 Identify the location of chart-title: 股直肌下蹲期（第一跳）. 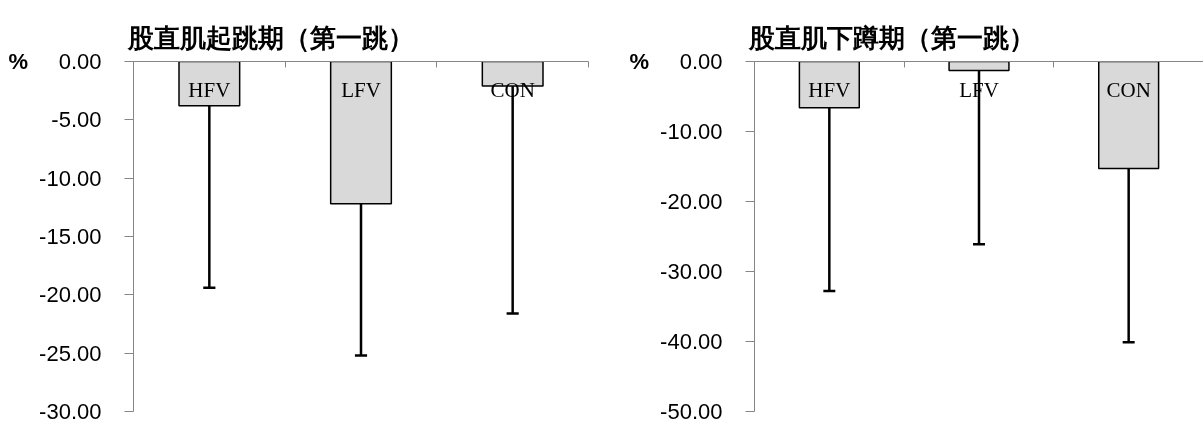
(891, 37).